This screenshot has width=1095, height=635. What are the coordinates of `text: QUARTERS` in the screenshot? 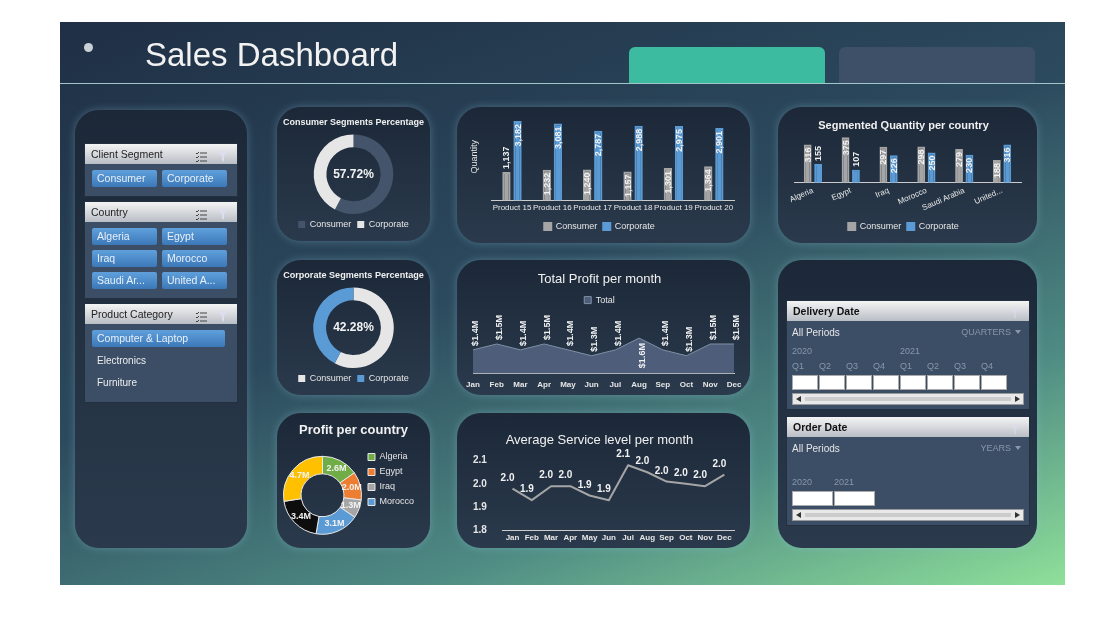 It's located at (986, 332).